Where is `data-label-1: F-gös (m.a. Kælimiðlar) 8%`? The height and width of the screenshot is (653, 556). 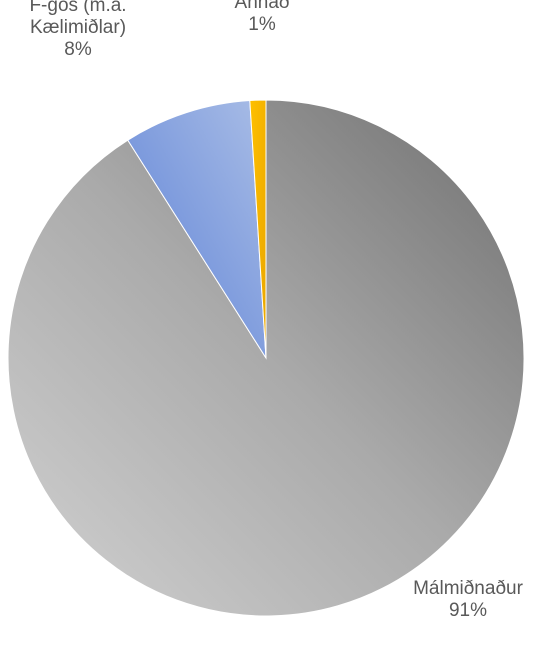
data-label-1: F-gös (m.a. Kælimiðlar) 8% is located at coordinates (77, 30).